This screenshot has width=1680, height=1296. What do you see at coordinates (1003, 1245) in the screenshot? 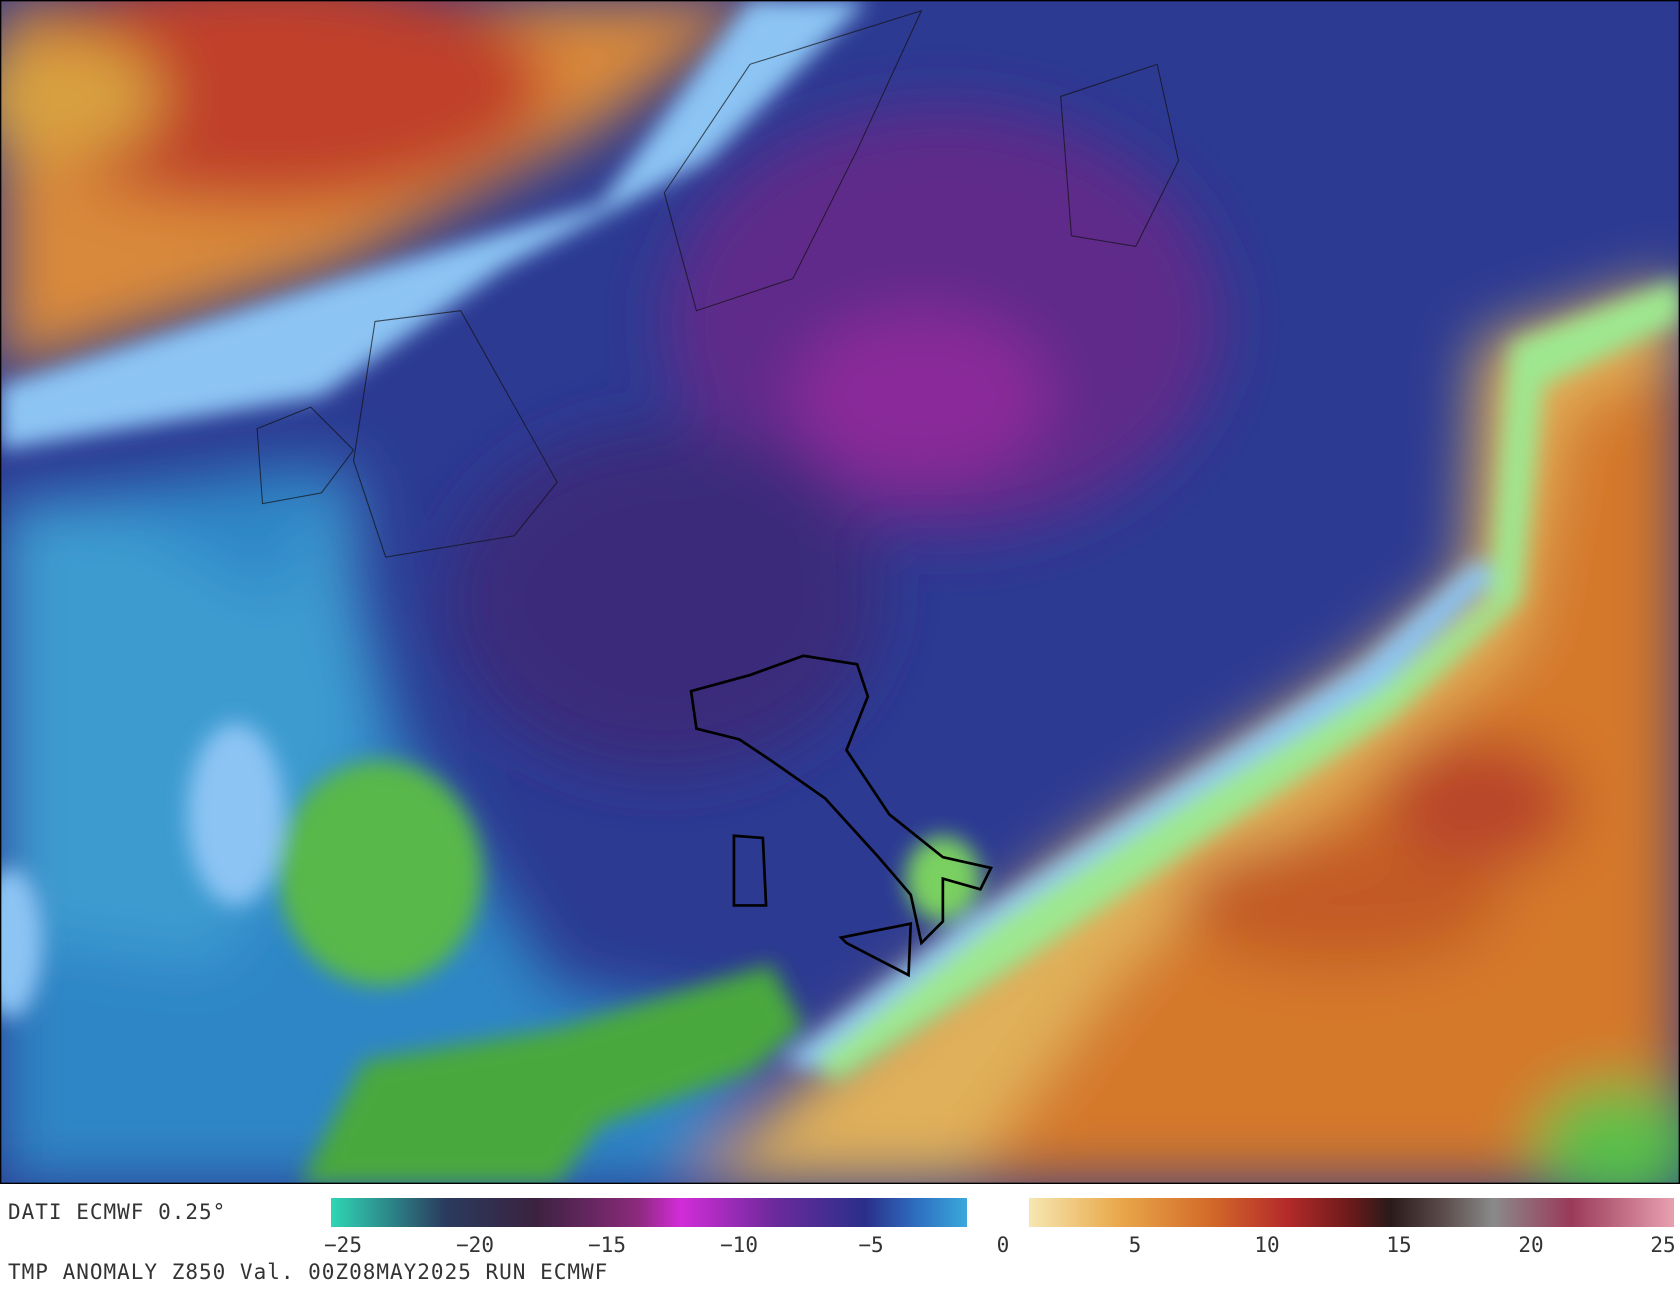
I see `colorbar-tick-label: 0` at bounding box center [1003, 1245].